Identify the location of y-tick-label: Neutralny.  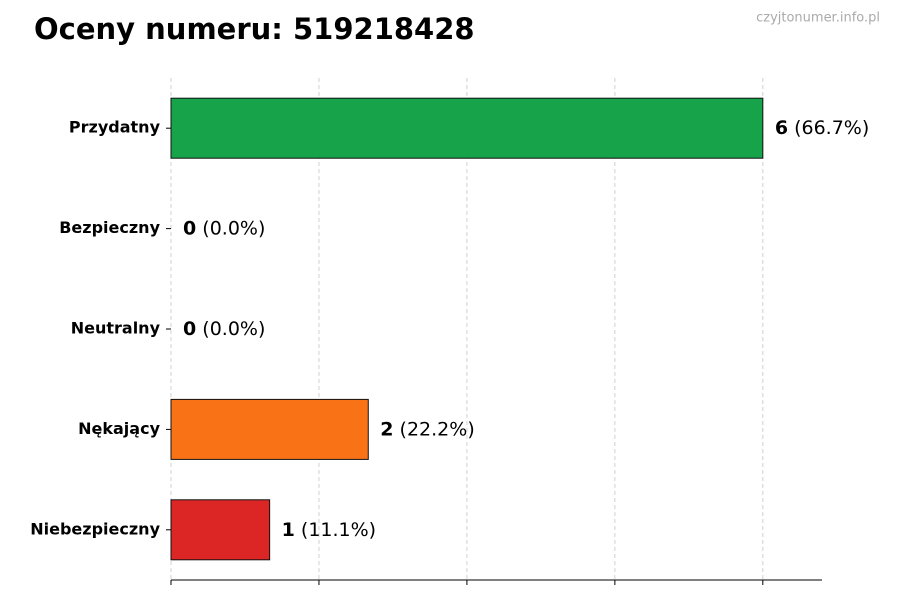
(116, 328).